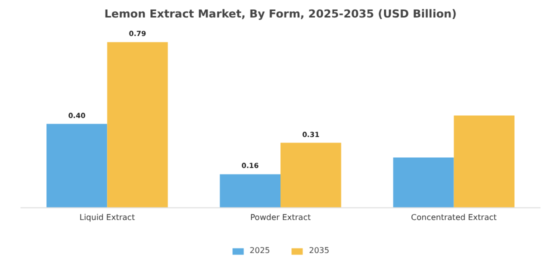 This screenshot has height=280, width=560. I want to click on x-tick-label: Liquid Extract, so click(107, 217).